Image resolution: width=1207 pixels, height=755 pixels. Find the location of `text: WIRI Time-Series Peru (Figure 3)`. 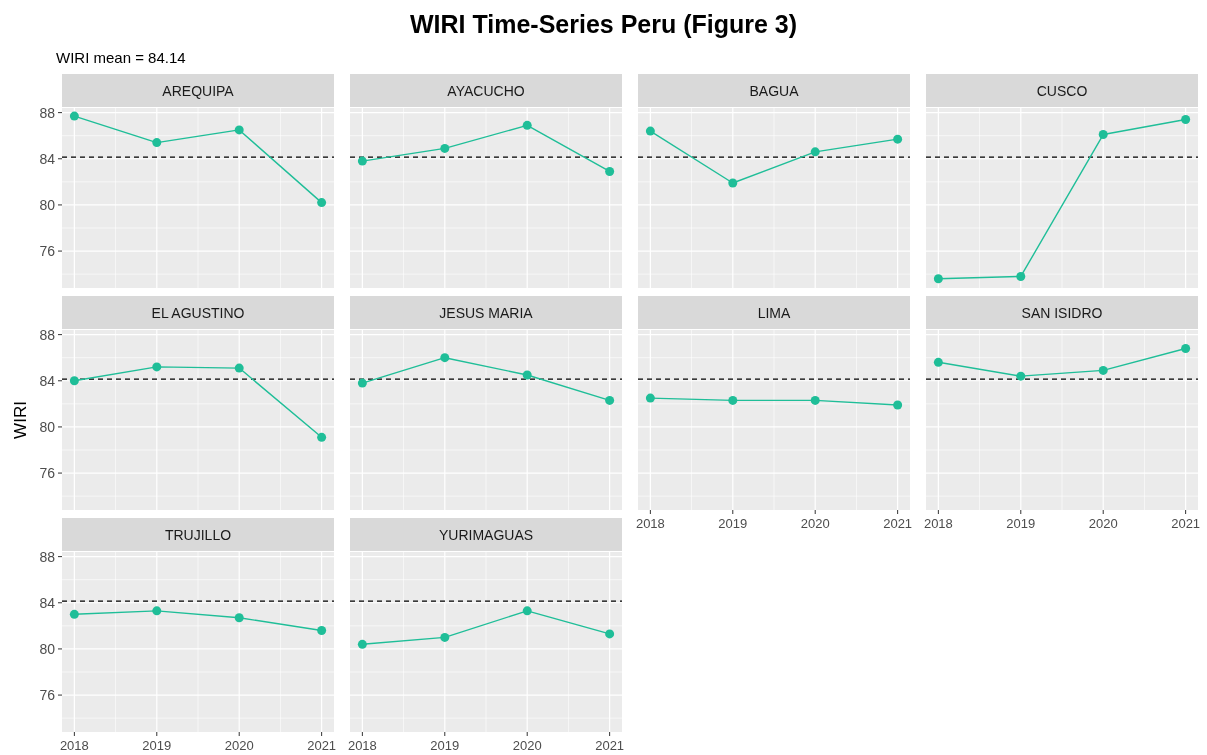

text: WIRI Time-Series Peru (Figure 3) is located at coordinates (603, 24).